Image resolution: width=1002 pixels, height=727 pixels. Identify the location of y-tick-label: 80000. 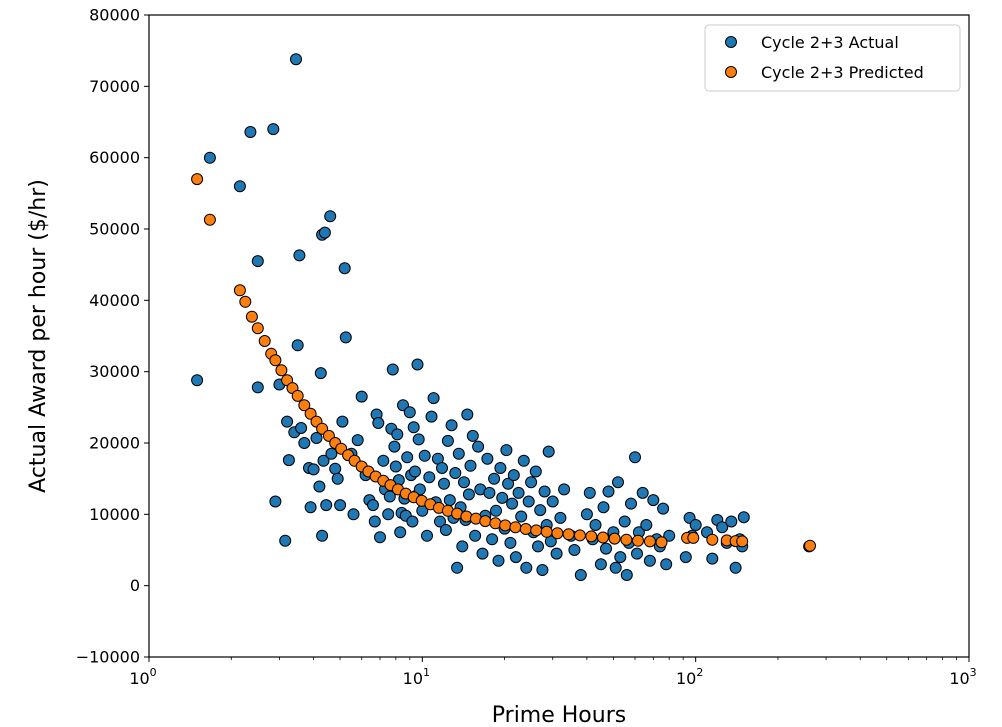
(114, 15).